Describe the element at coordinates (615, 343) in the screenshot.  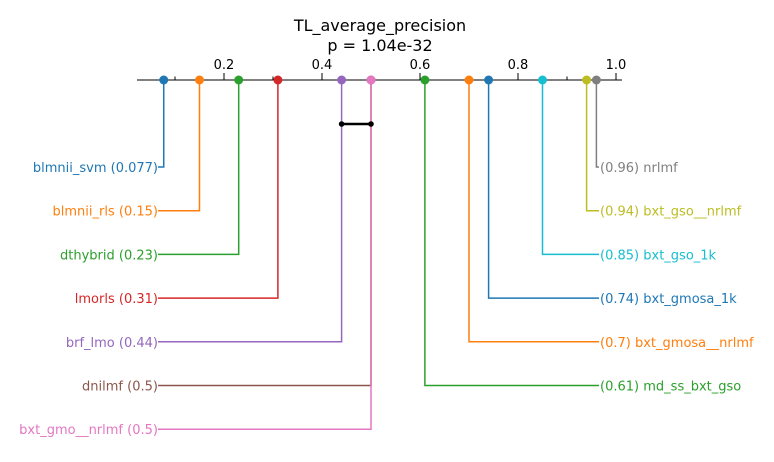
I see `label-value_label: 0.7` at that location.